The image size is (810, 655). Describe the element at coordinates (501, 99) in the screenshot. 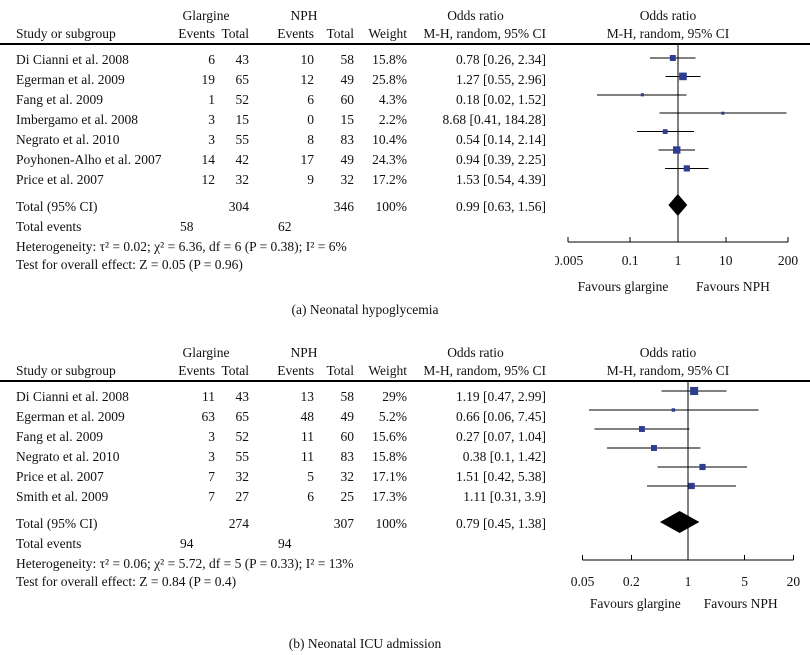

I see `odds-ratio-ci: 0.18 [0.02, 1.52]` at that location.